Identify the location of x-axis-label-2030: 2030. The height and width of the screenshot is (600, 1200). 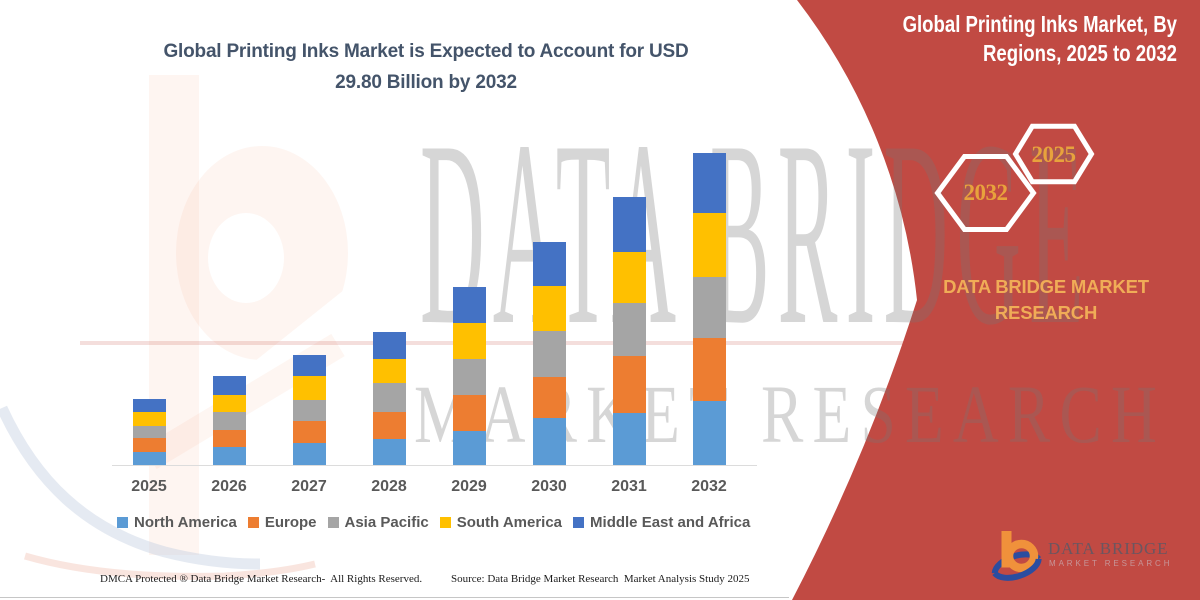
(549, 486).